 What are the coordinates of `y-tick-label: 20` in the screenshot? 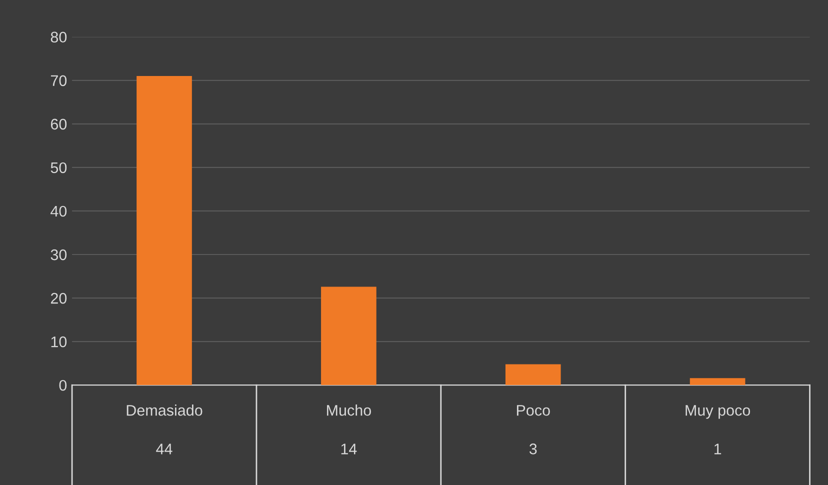 It's located at (58, 298).